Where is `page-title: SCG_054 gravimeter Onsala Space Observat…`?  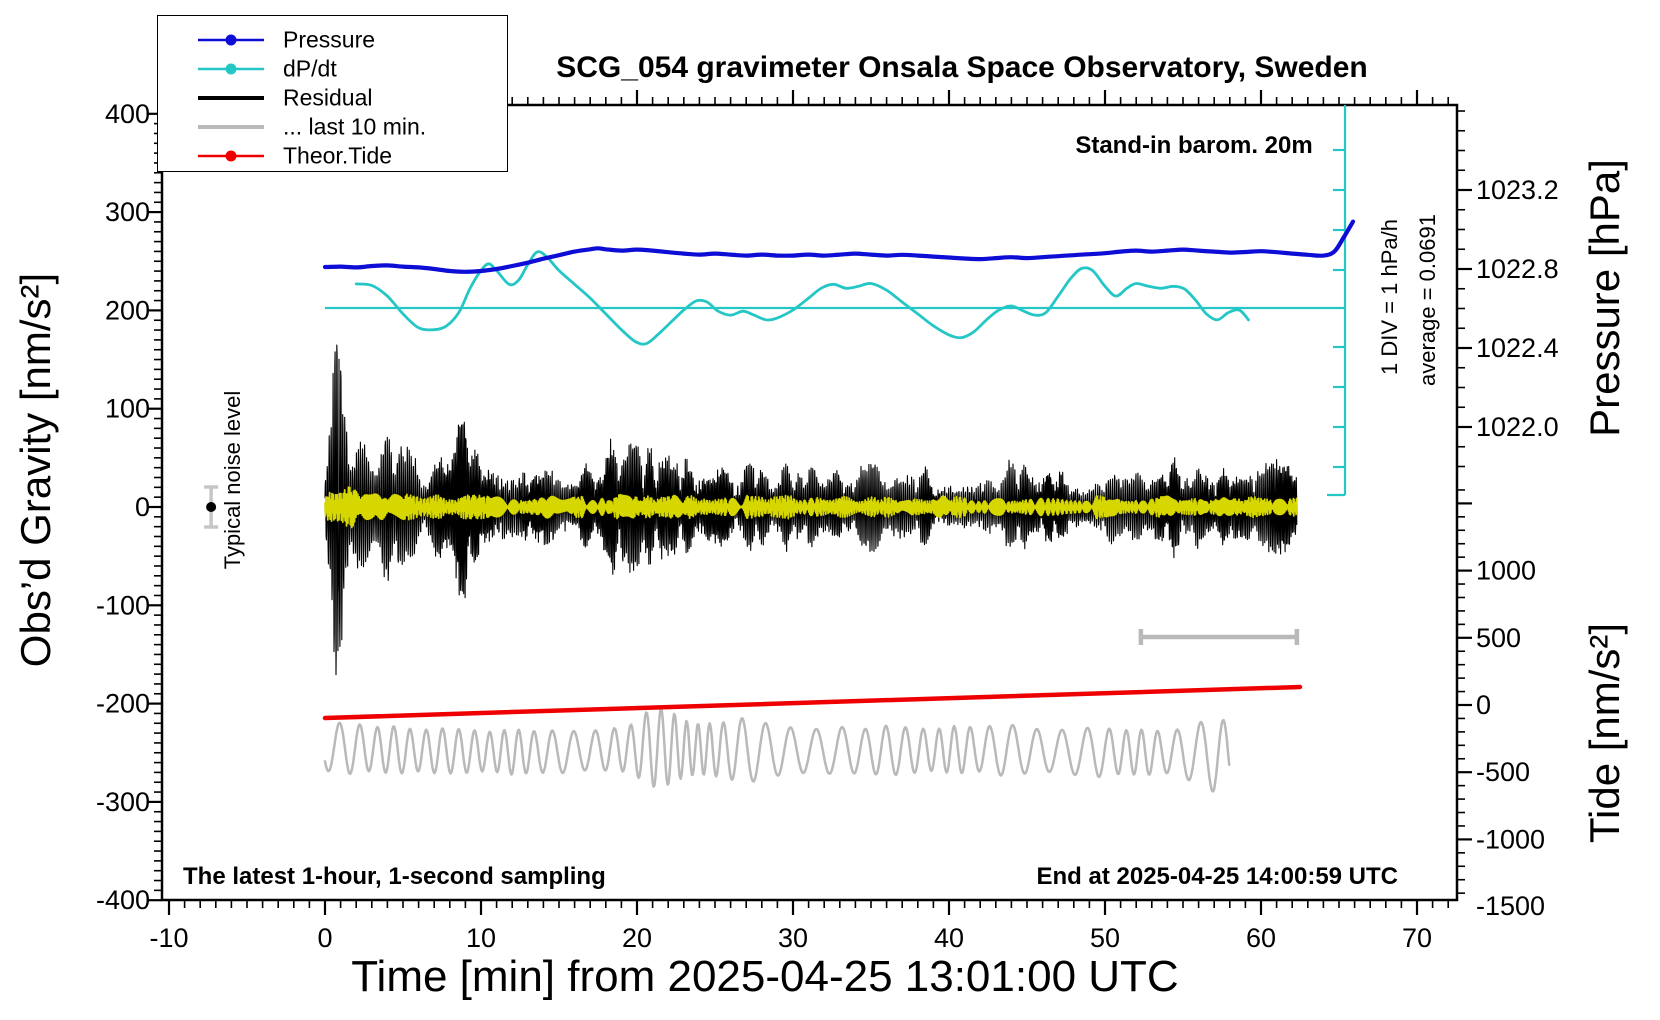 page-title: SCG_054 gravimeter Onsala Space Observat… is located at coordinates (962, 67).